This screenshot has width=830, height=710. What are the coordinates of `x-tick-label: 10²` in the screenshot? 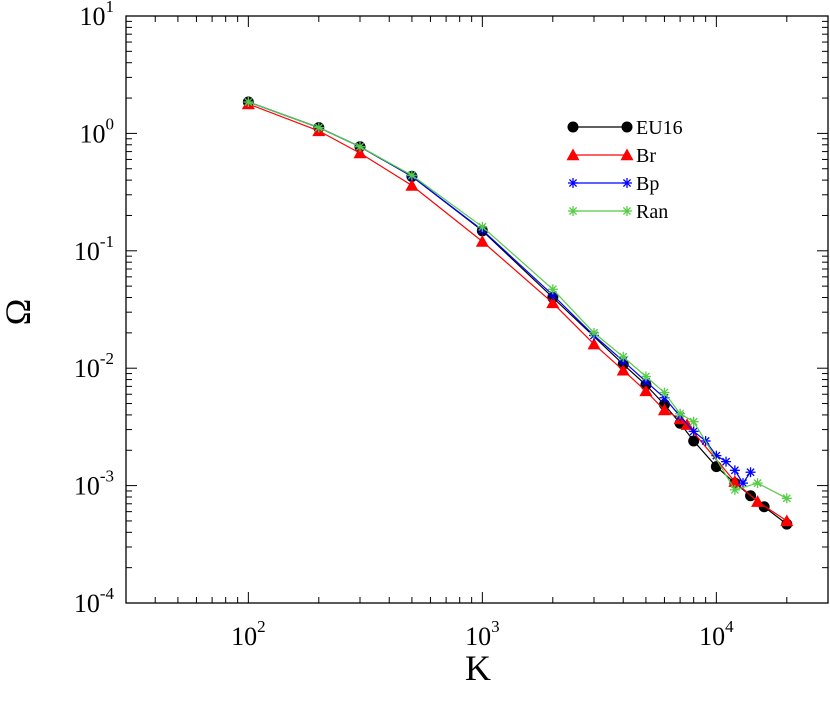 It's located at (248, 634).